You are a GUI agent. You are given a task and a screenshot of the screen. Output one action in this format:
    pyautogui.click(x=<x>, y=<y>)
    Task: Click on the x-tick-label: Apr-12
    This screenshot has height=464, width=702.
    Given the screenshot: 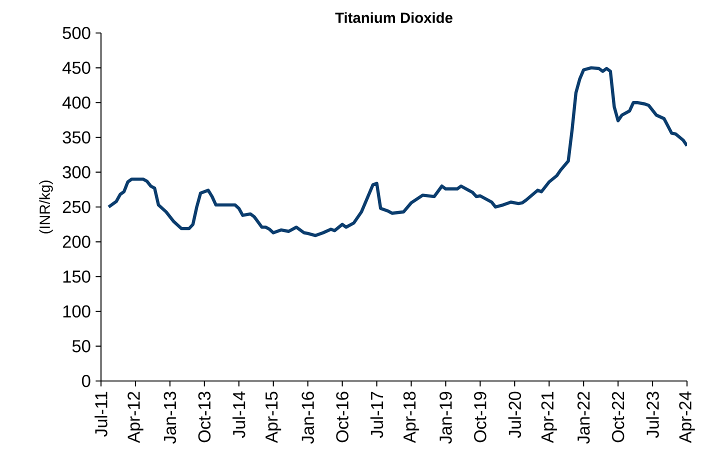 What is the action you would take?
    pyautogui.click(x=136, y=418)
    